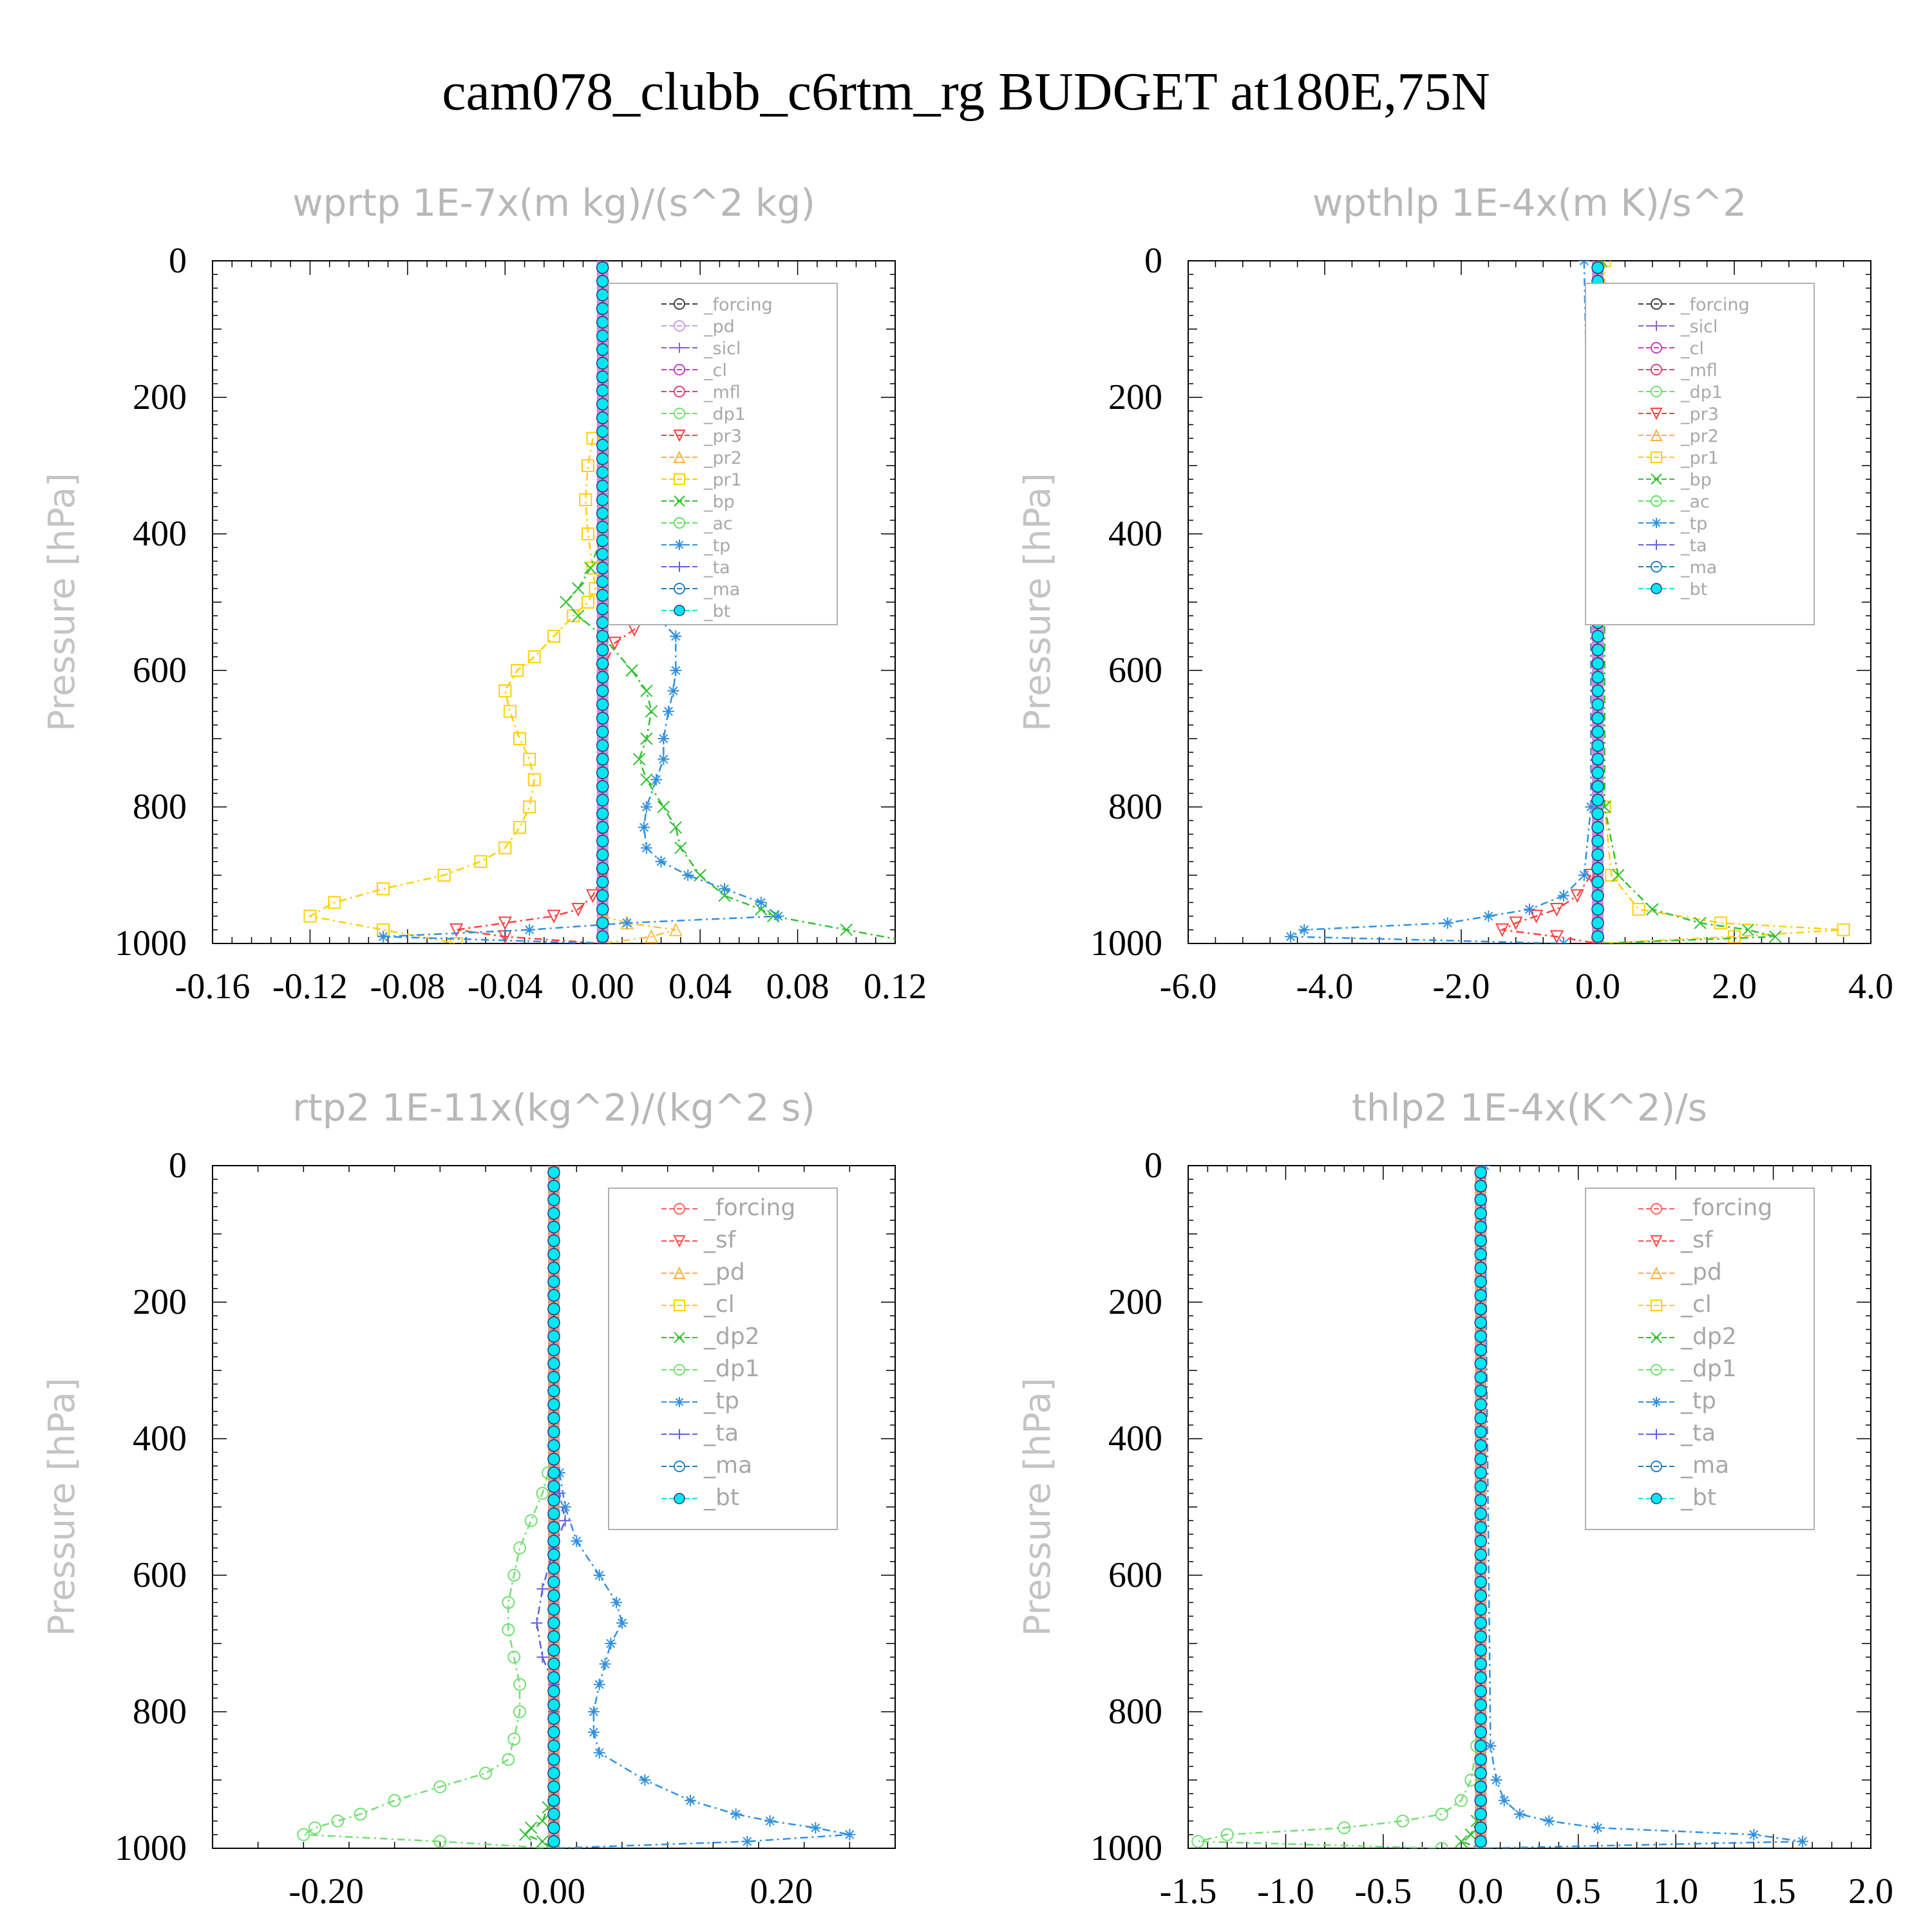 This screenshot has height=1932, width=1932. I want to click on x-tick-label: 0.0, so click(1481, 1891).